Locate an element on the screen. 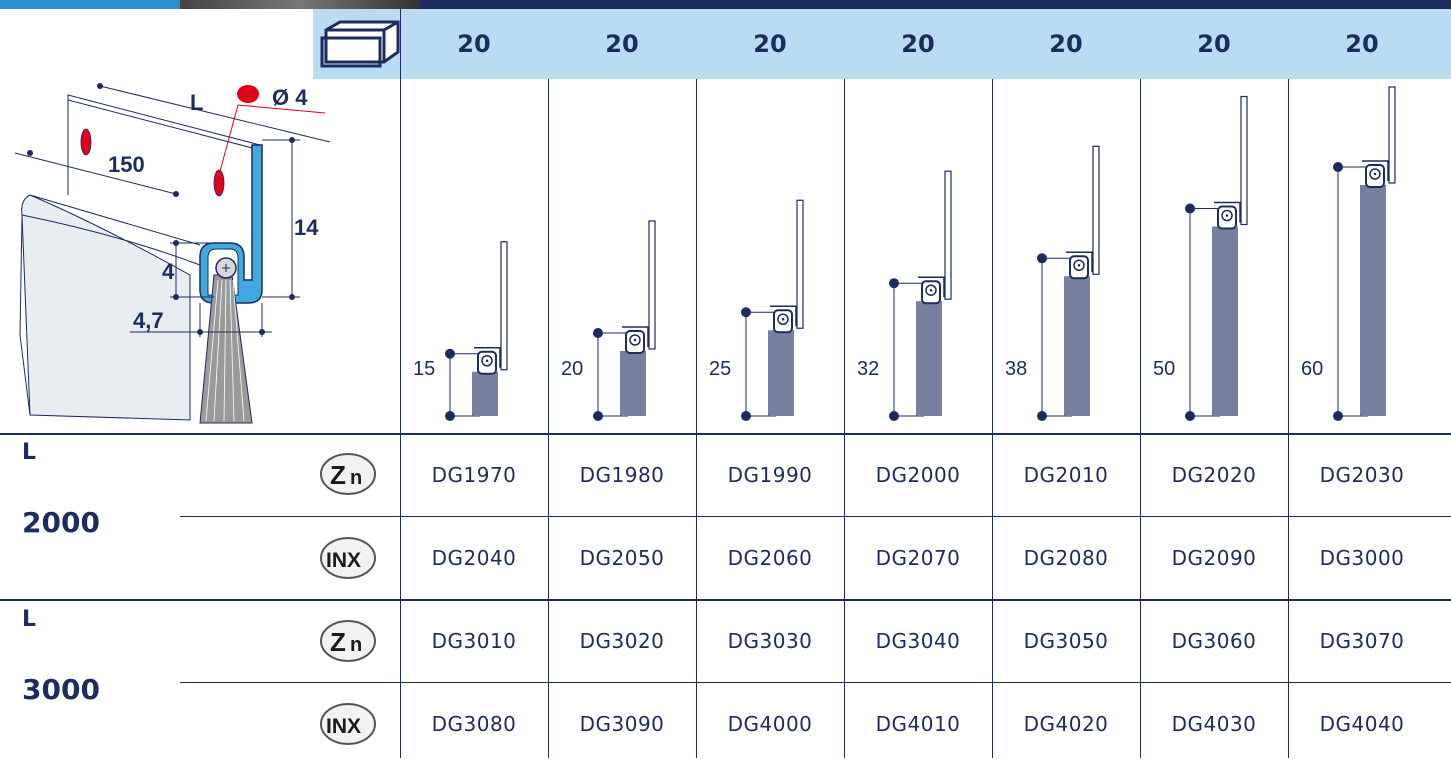 This screenshot has width=1451, height=765. brush-height-value: 20 is located at coordinates (572, 369).